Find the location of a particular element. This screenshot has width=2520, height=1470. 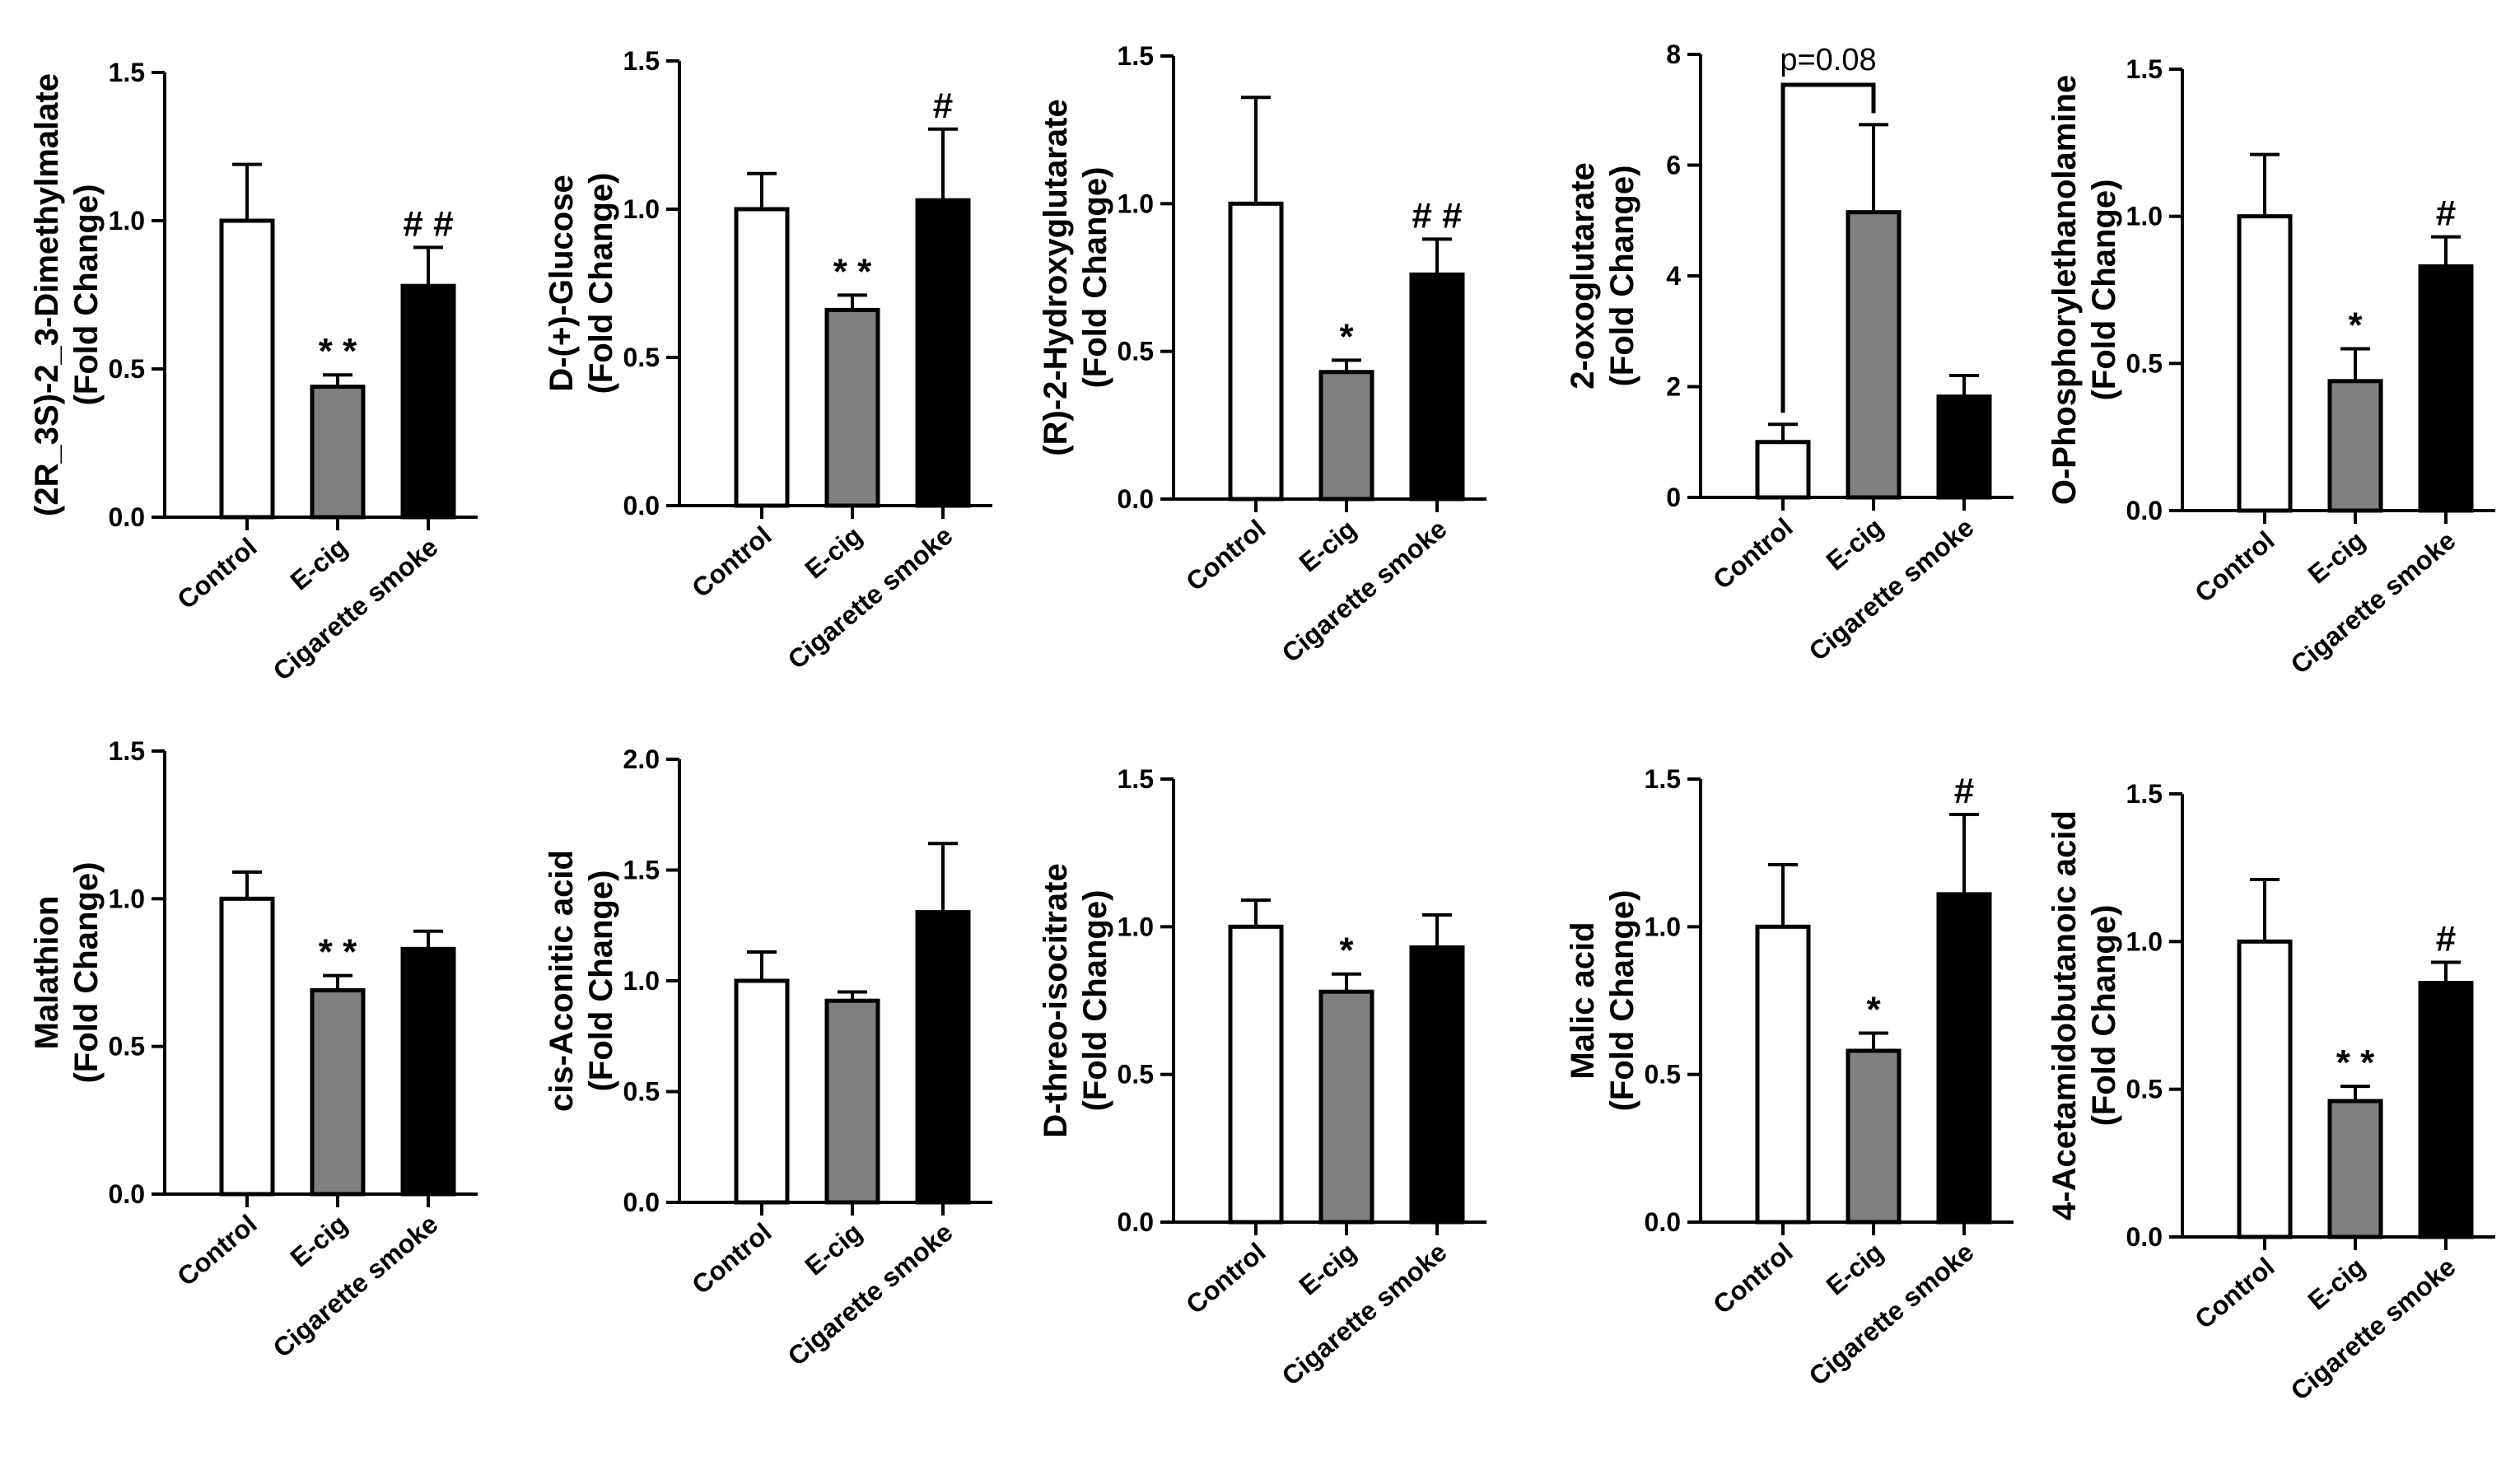

y-axis-title-line1: 2-oxoglutarate is located at coordinates (1583, 276).